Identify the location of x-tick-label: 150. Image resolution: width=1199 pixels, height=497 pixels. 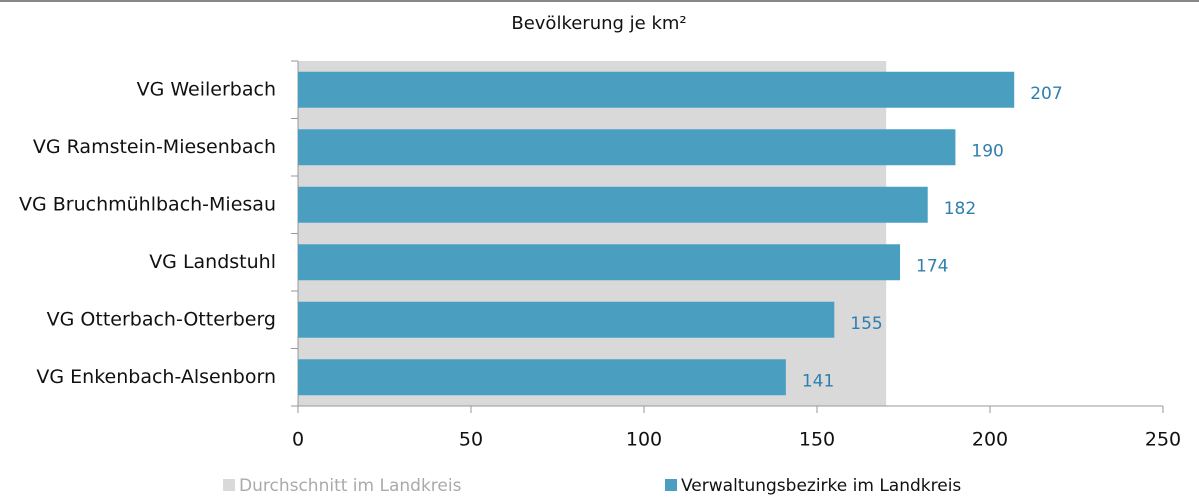
(817, 440).